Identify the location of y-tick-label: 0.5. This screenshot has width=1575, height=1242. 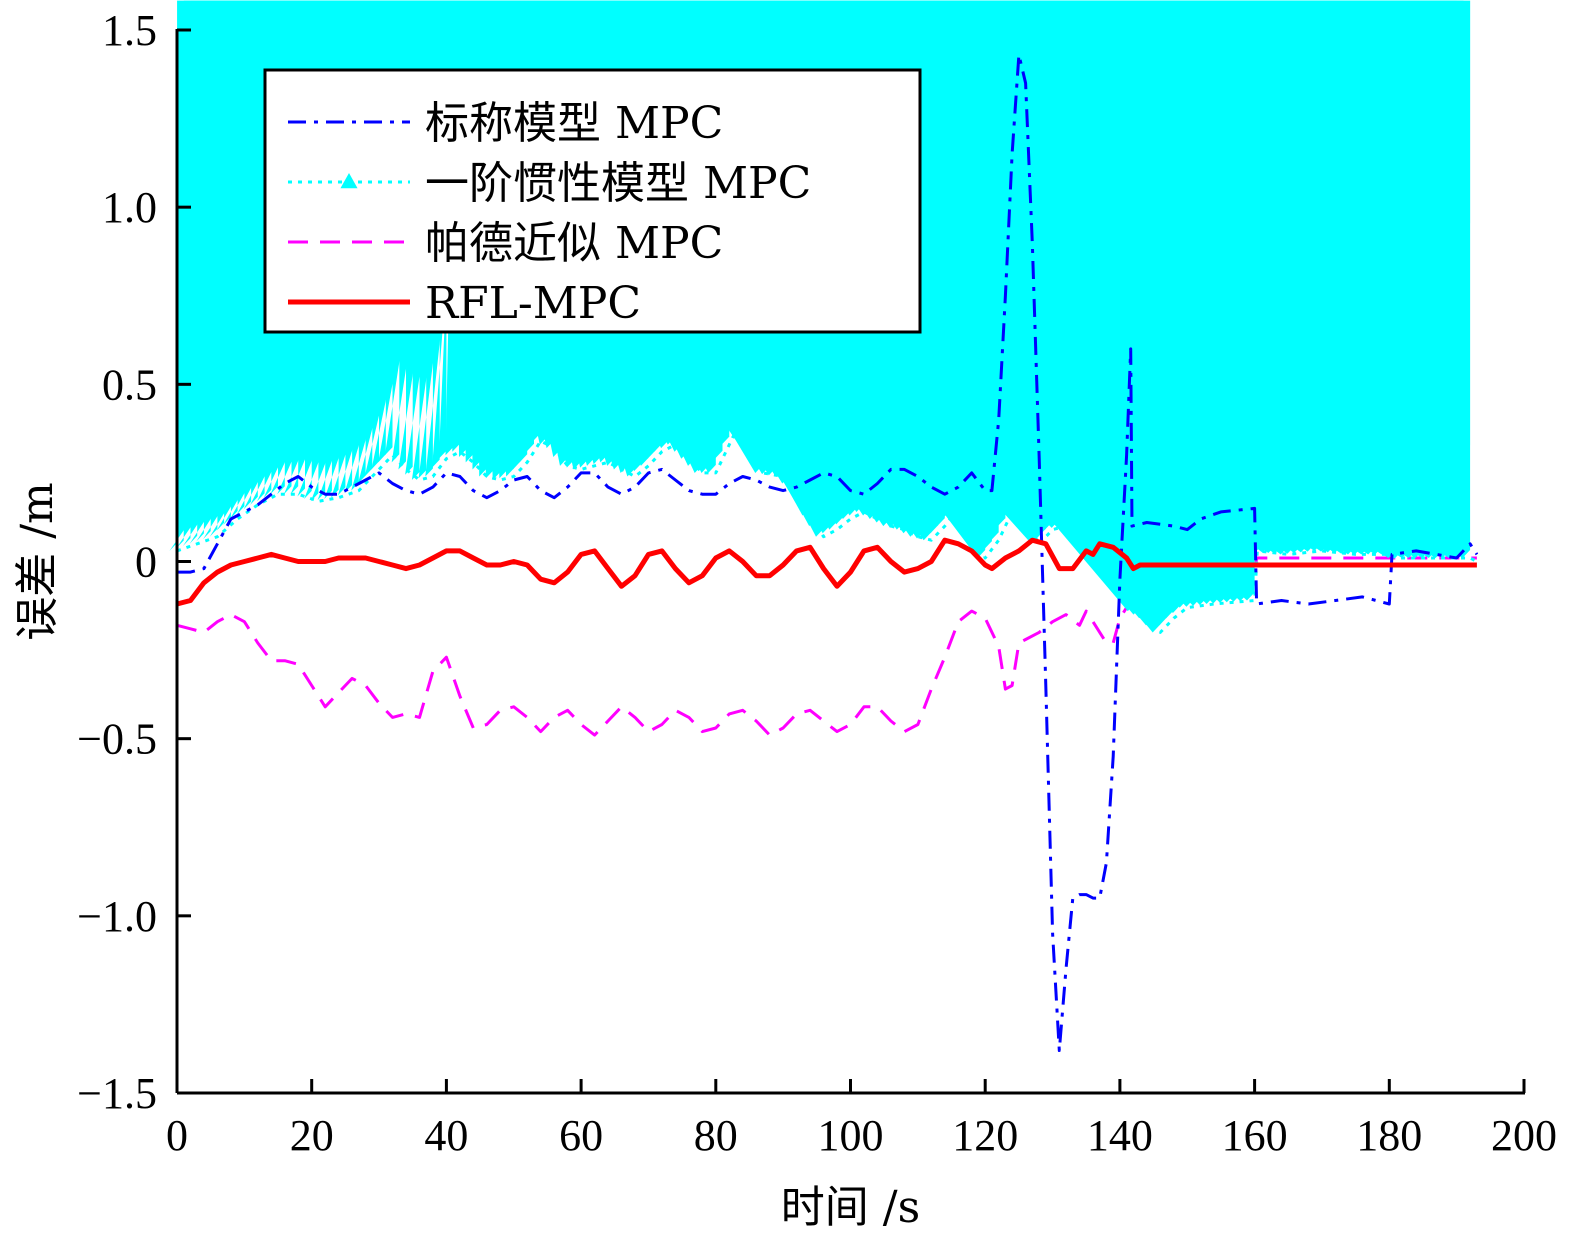
(129, 384).